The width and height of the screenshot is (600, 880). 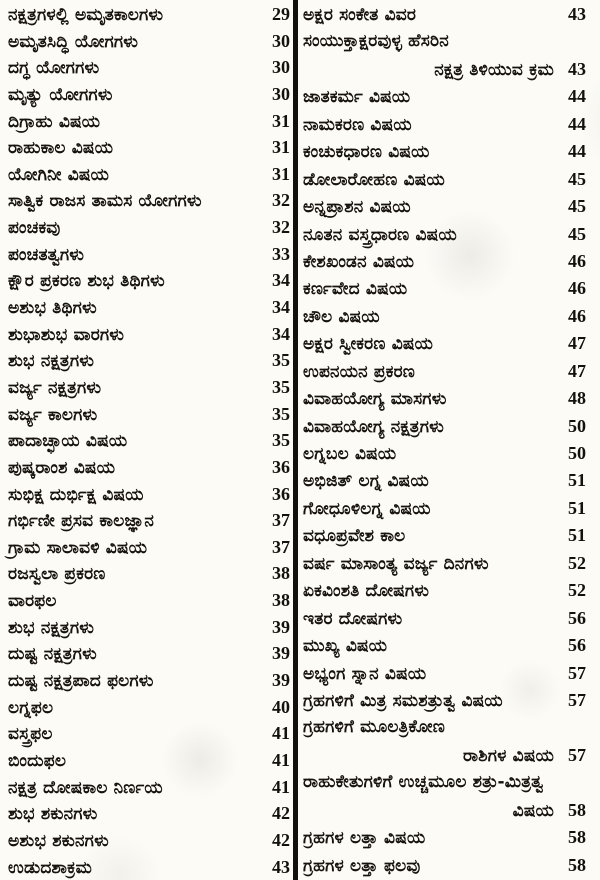 What do you see at coordinates (577, 754) in the screenshot?
I see `toc-entry-page: 57` at bounding box center [577, 754].